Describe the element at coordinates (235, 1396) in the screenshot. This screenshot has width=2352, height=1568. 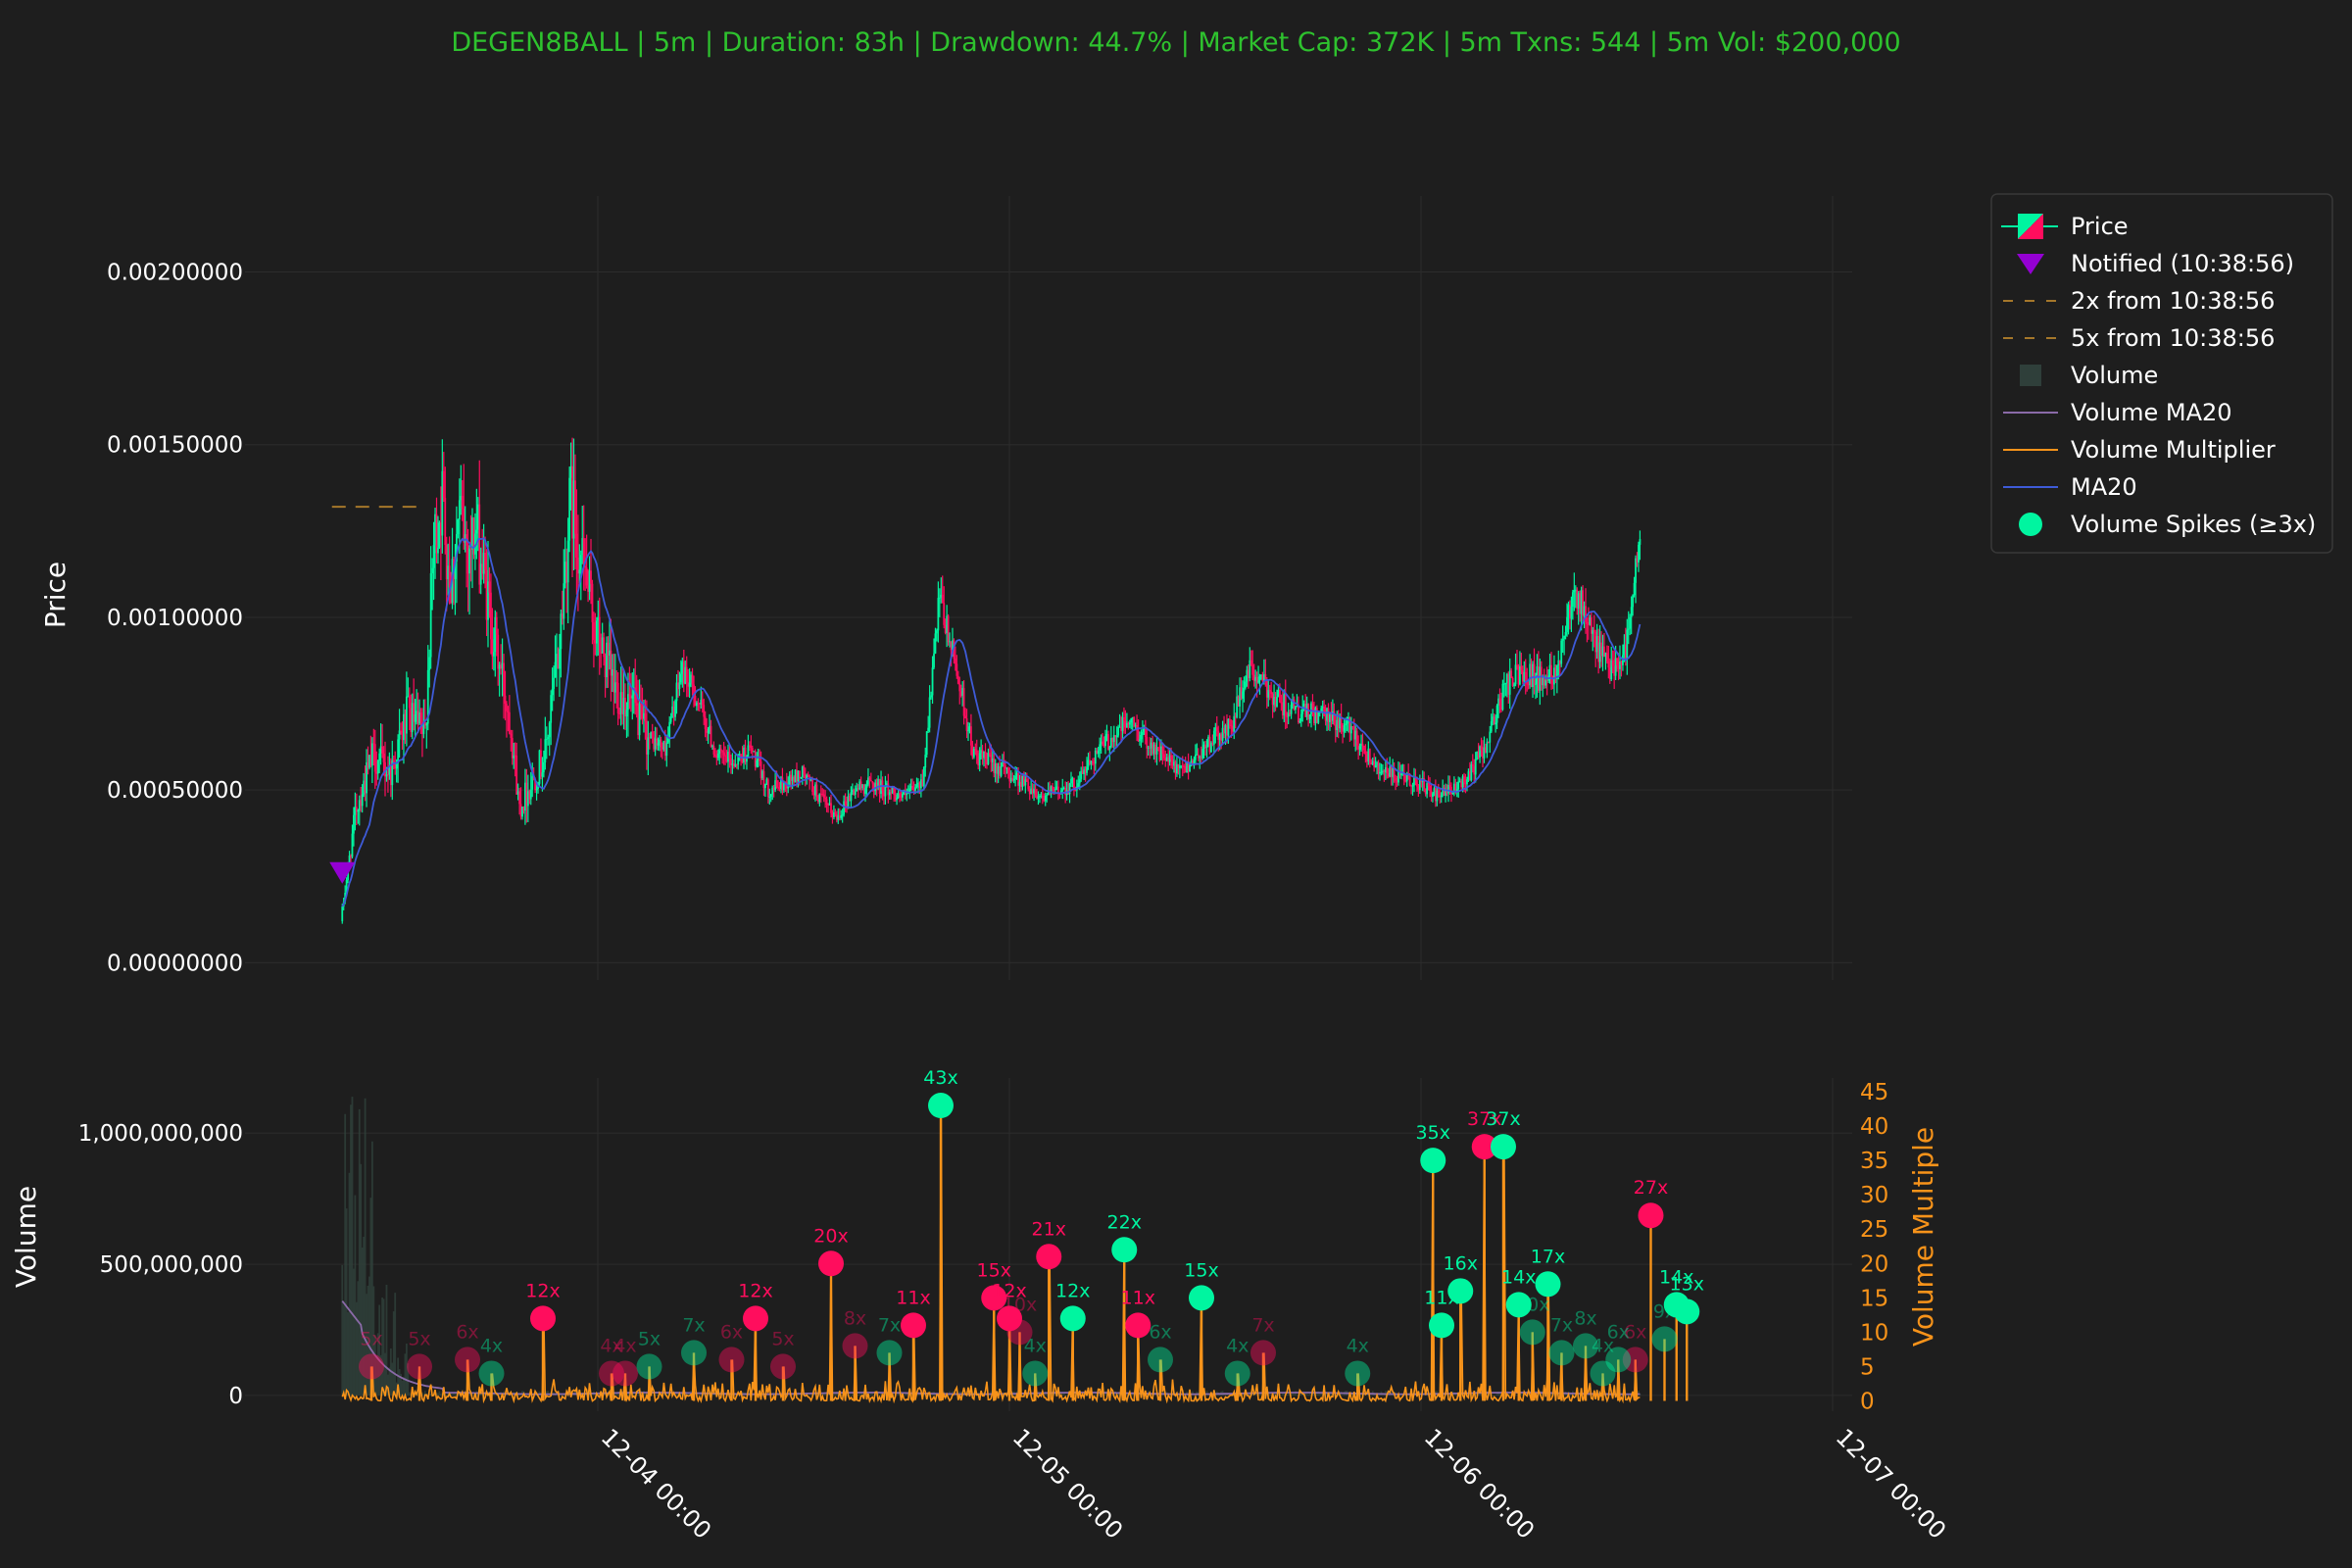
I see `volume-tick-label: 0` at that location.